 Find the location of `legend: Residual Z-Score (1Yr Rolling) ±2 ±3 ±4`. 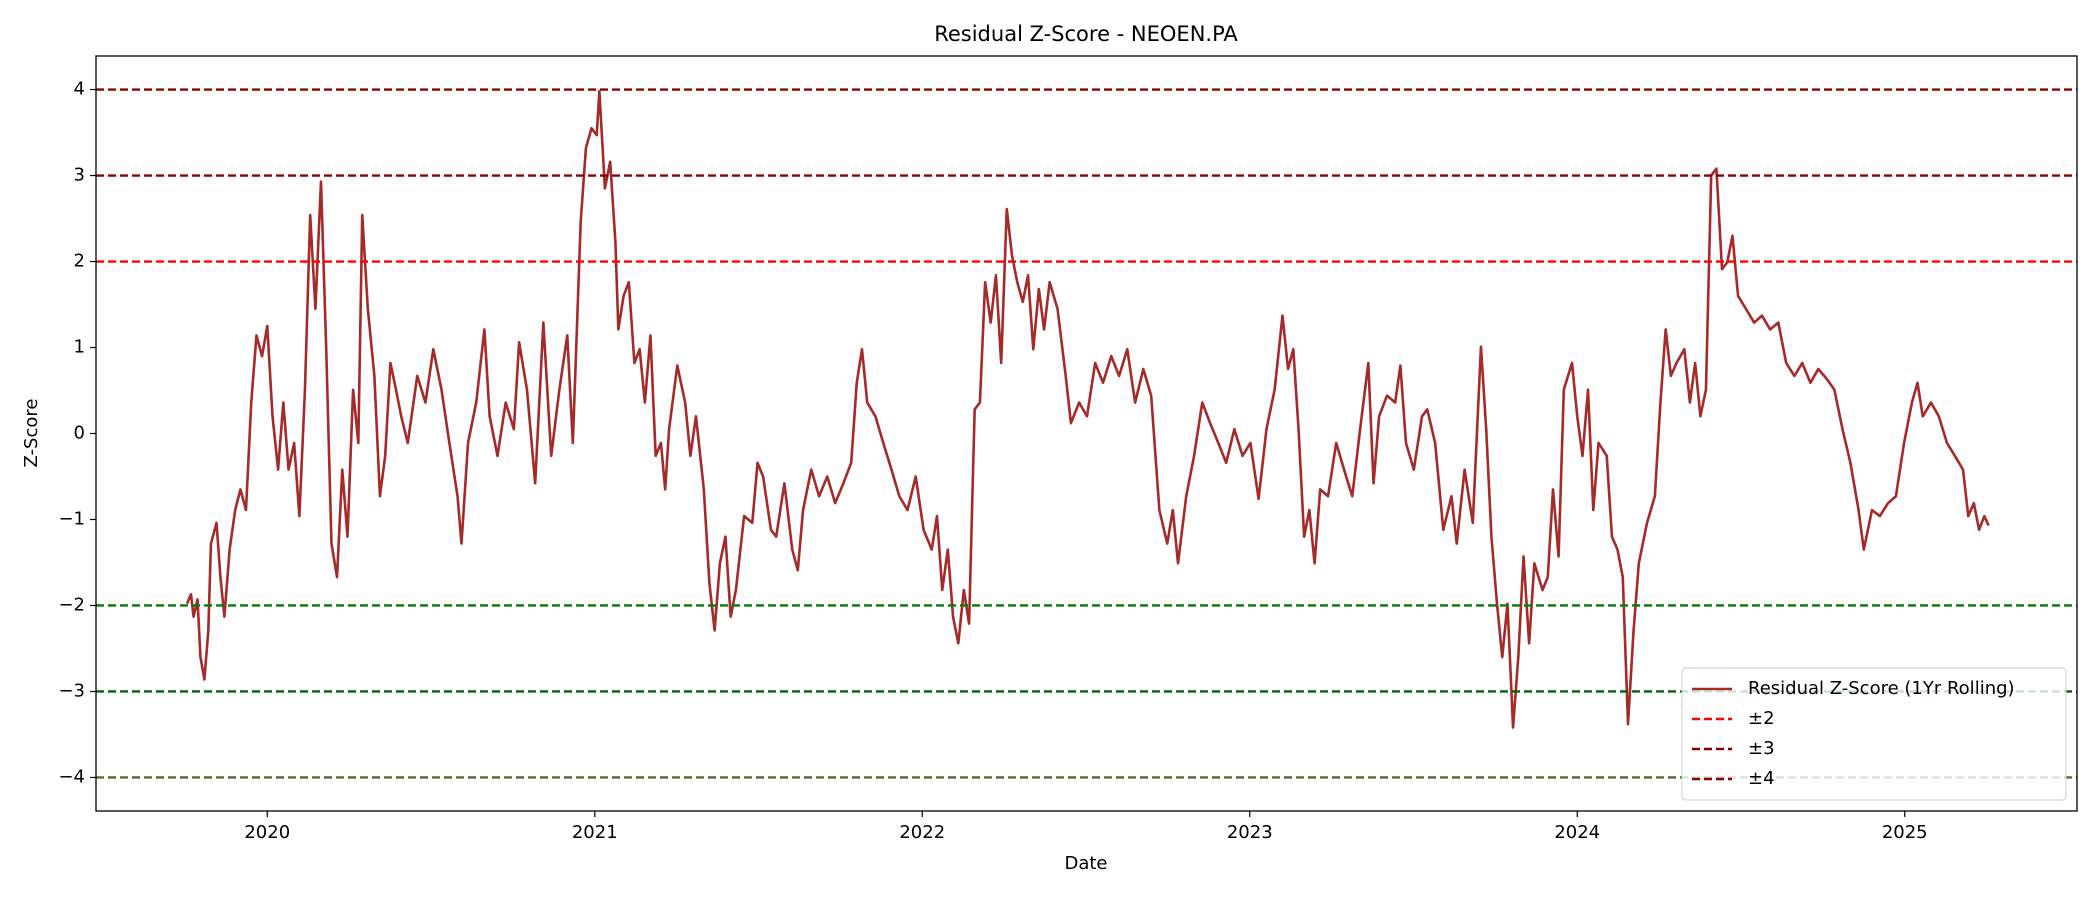

legend: Residual Z-Score (1Yr Rolling) ±2 ±3 ±4 is located at coordinates (1874, 734).